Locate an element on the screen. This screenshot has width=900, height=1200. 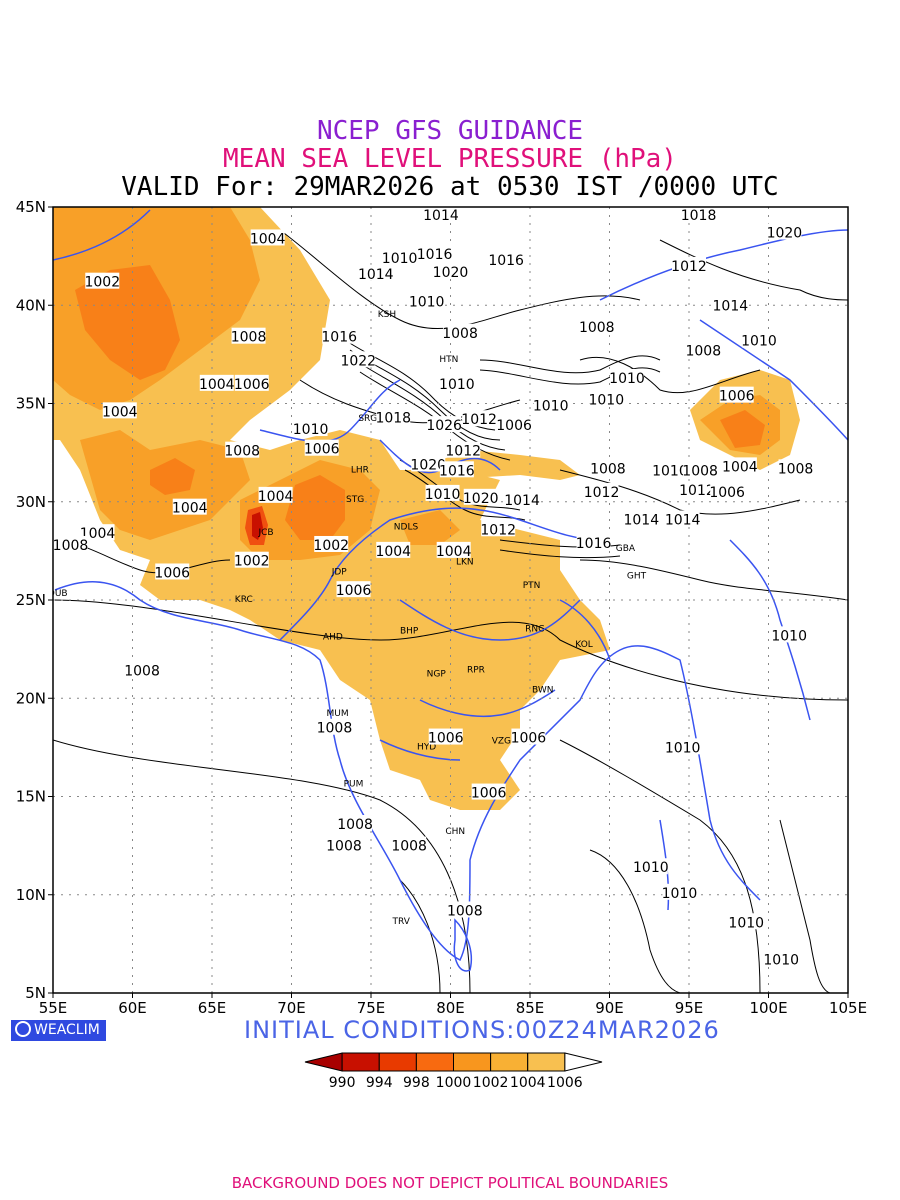
longitude-ticks: 55E 60E 65E 70E 75E 80E 85E 90E 95E 100E 105E is located at coordinates (453, 1005).